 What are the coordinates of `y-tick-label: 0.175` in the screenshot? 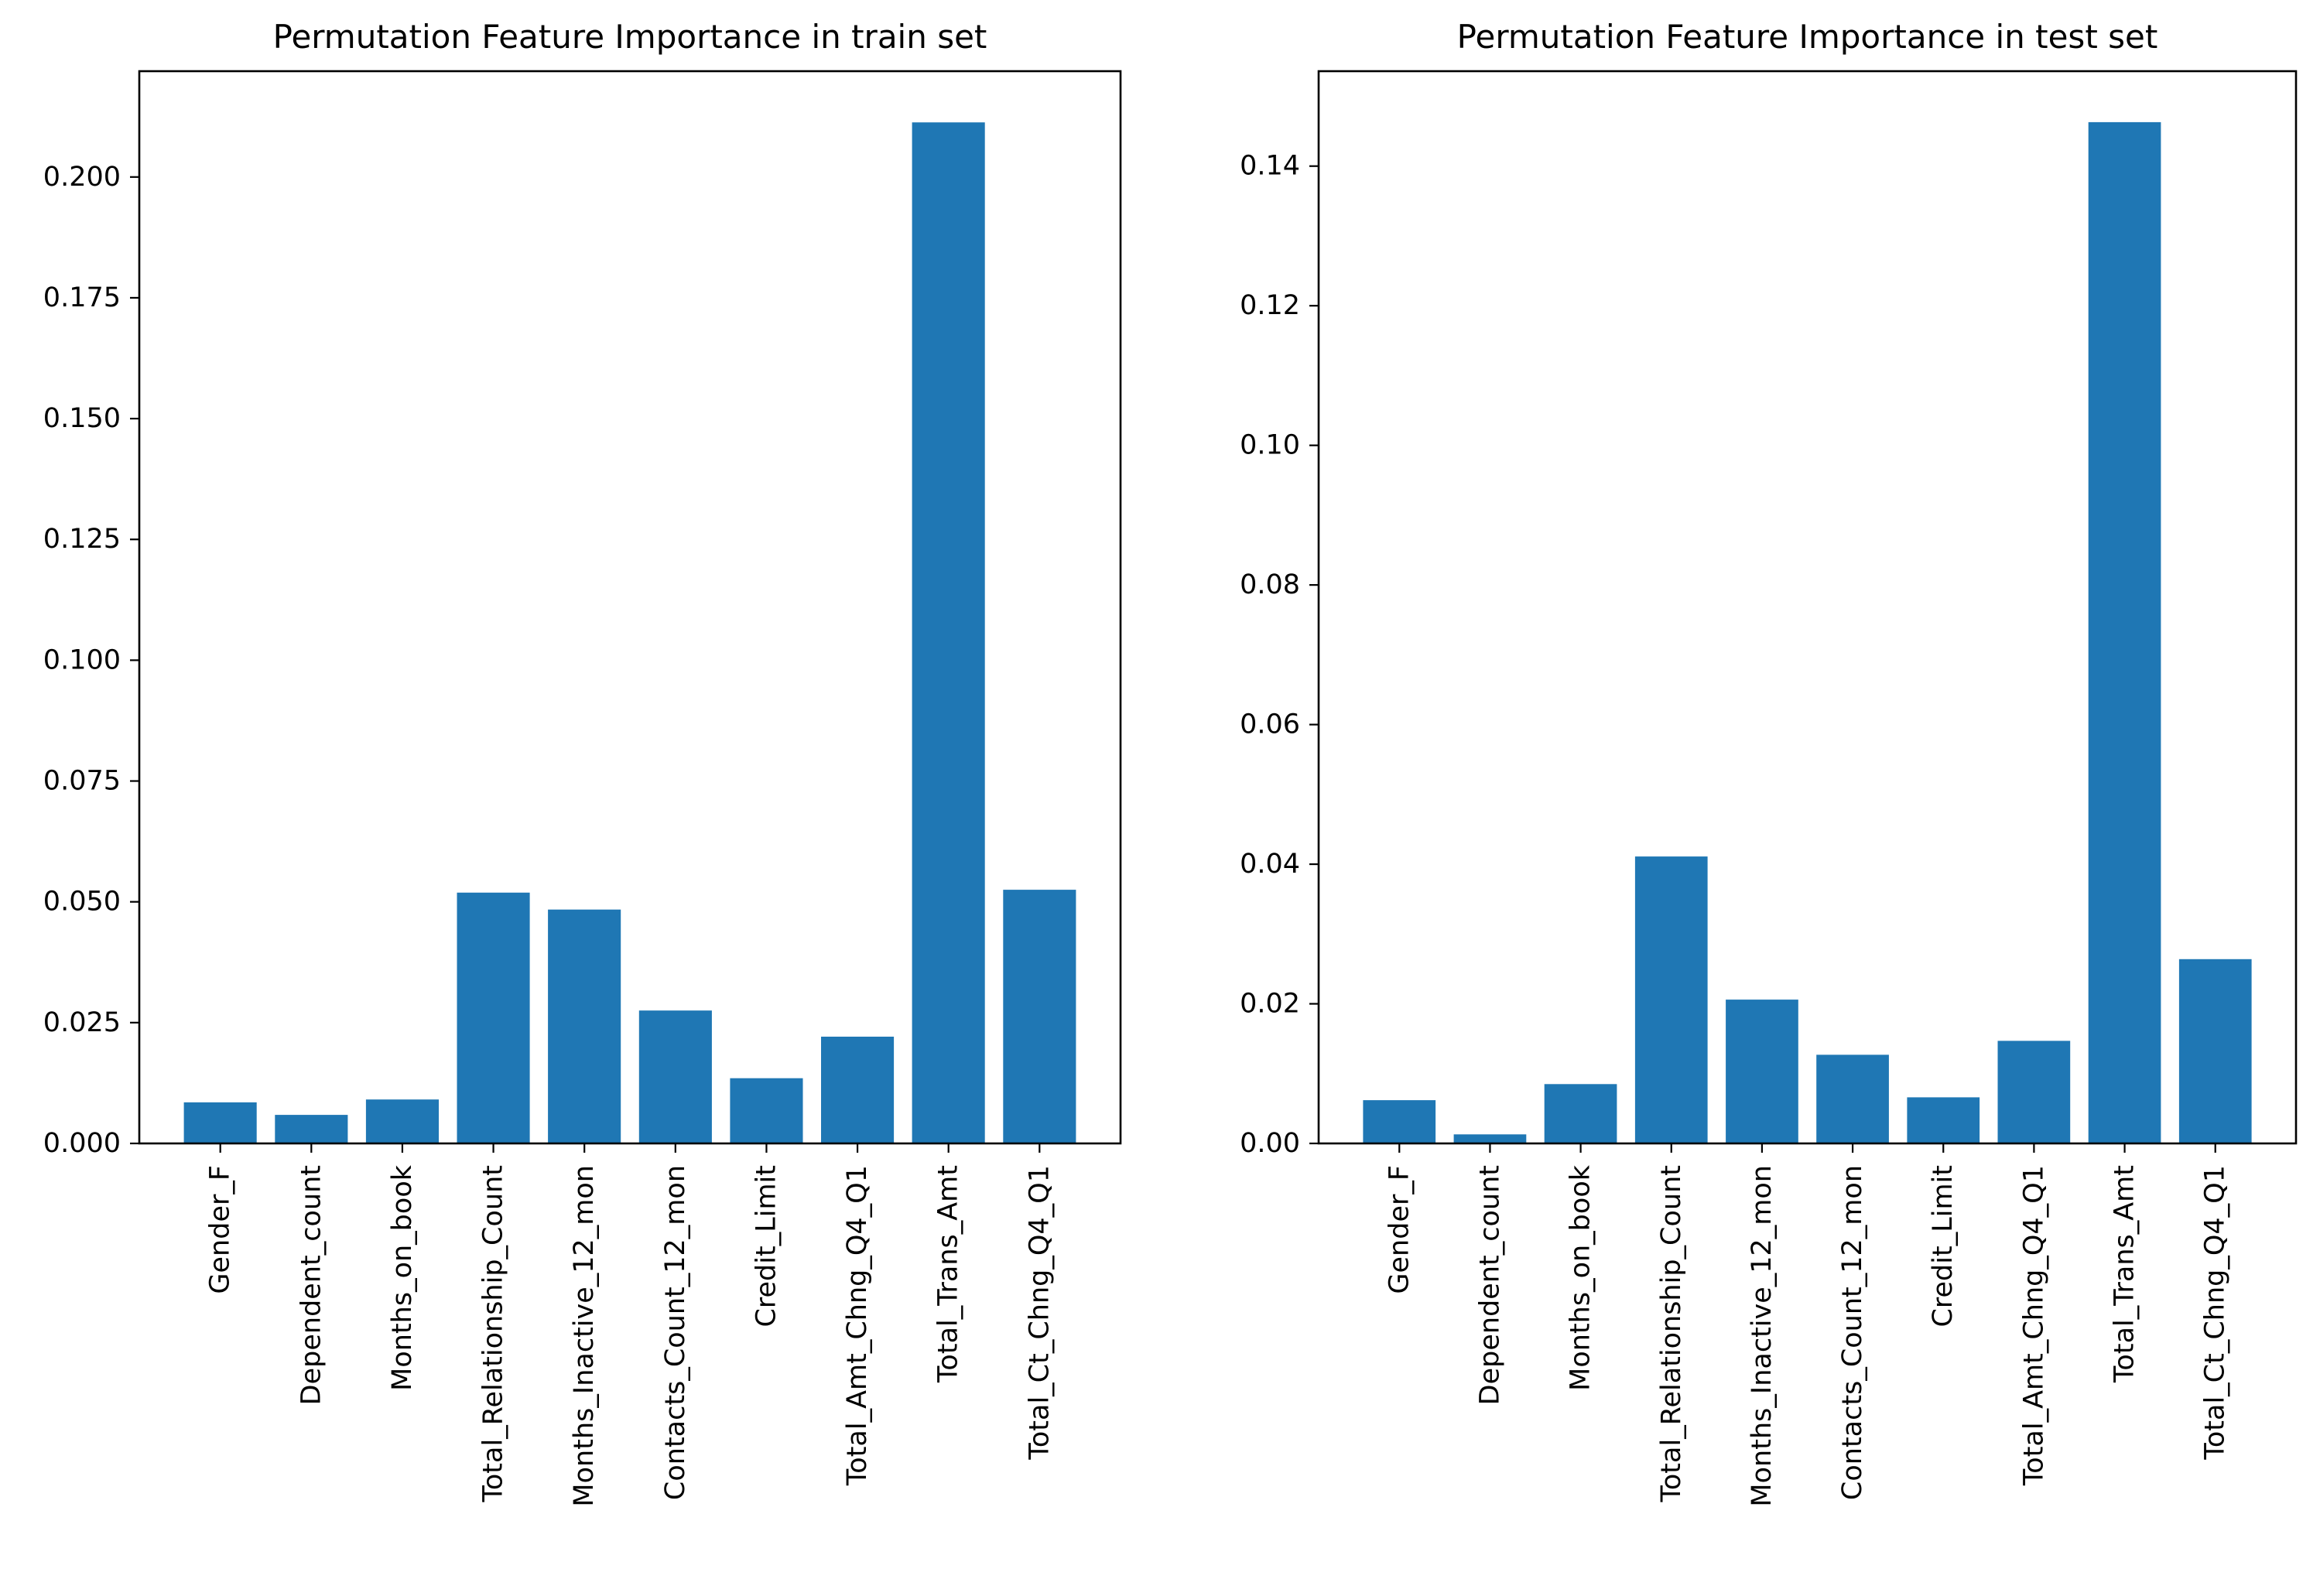 It's located at (82, 297).